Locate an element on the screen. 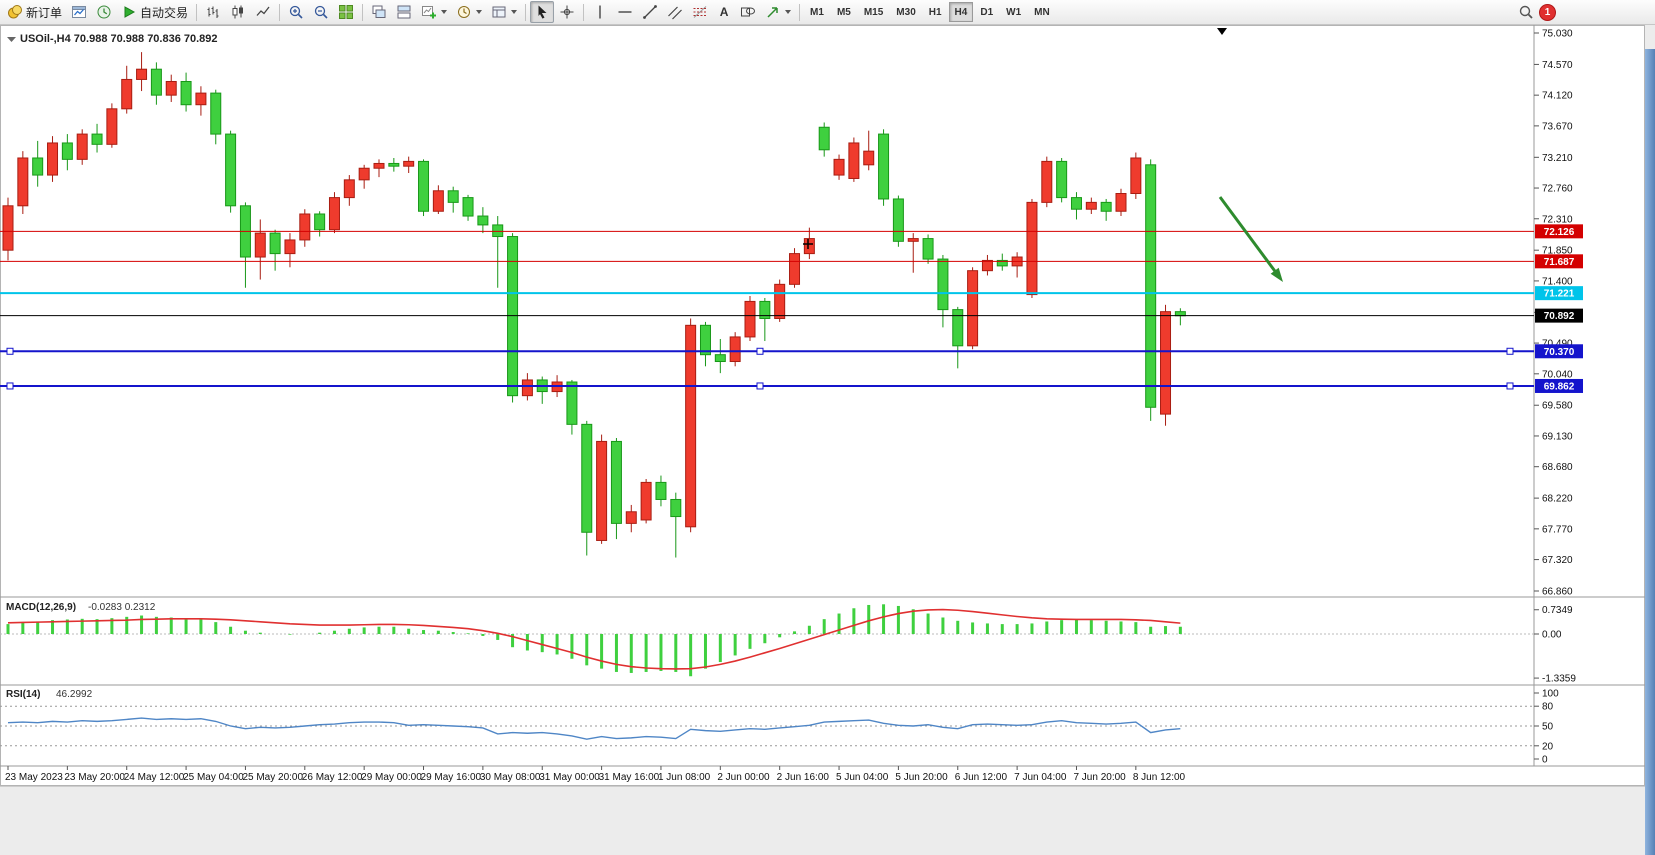 This screenshot has width=1655, height=855. market-watch-icon is located at coordinates (104, 12).